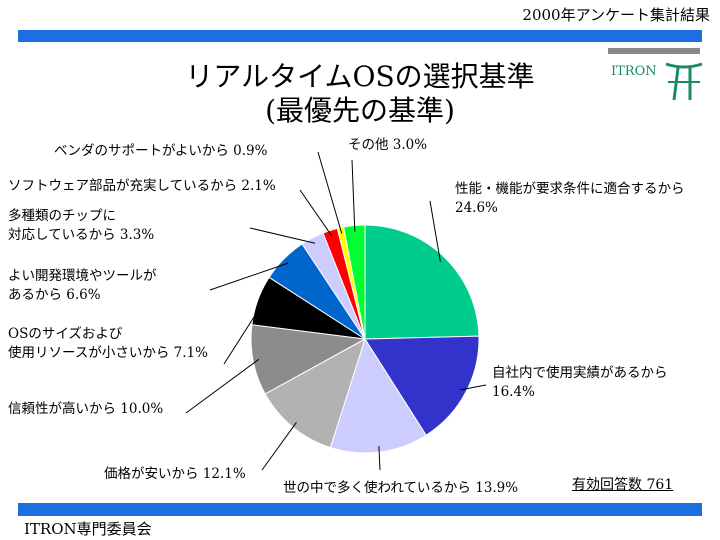 This screenshot has width=720, height=540. Describe the element at coordinates (634, 71) in the screenshot. I see `logo-text: ITRON` at that location.